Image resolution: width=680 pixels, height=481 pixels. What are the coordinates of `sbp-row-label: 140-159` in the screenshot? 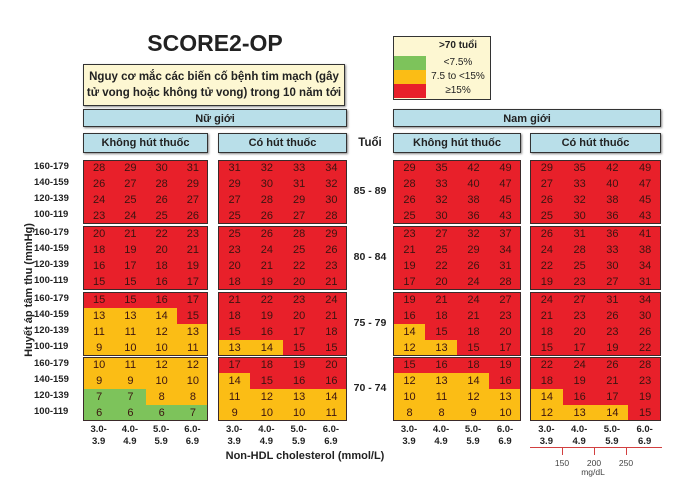 It's located at (51, 248).